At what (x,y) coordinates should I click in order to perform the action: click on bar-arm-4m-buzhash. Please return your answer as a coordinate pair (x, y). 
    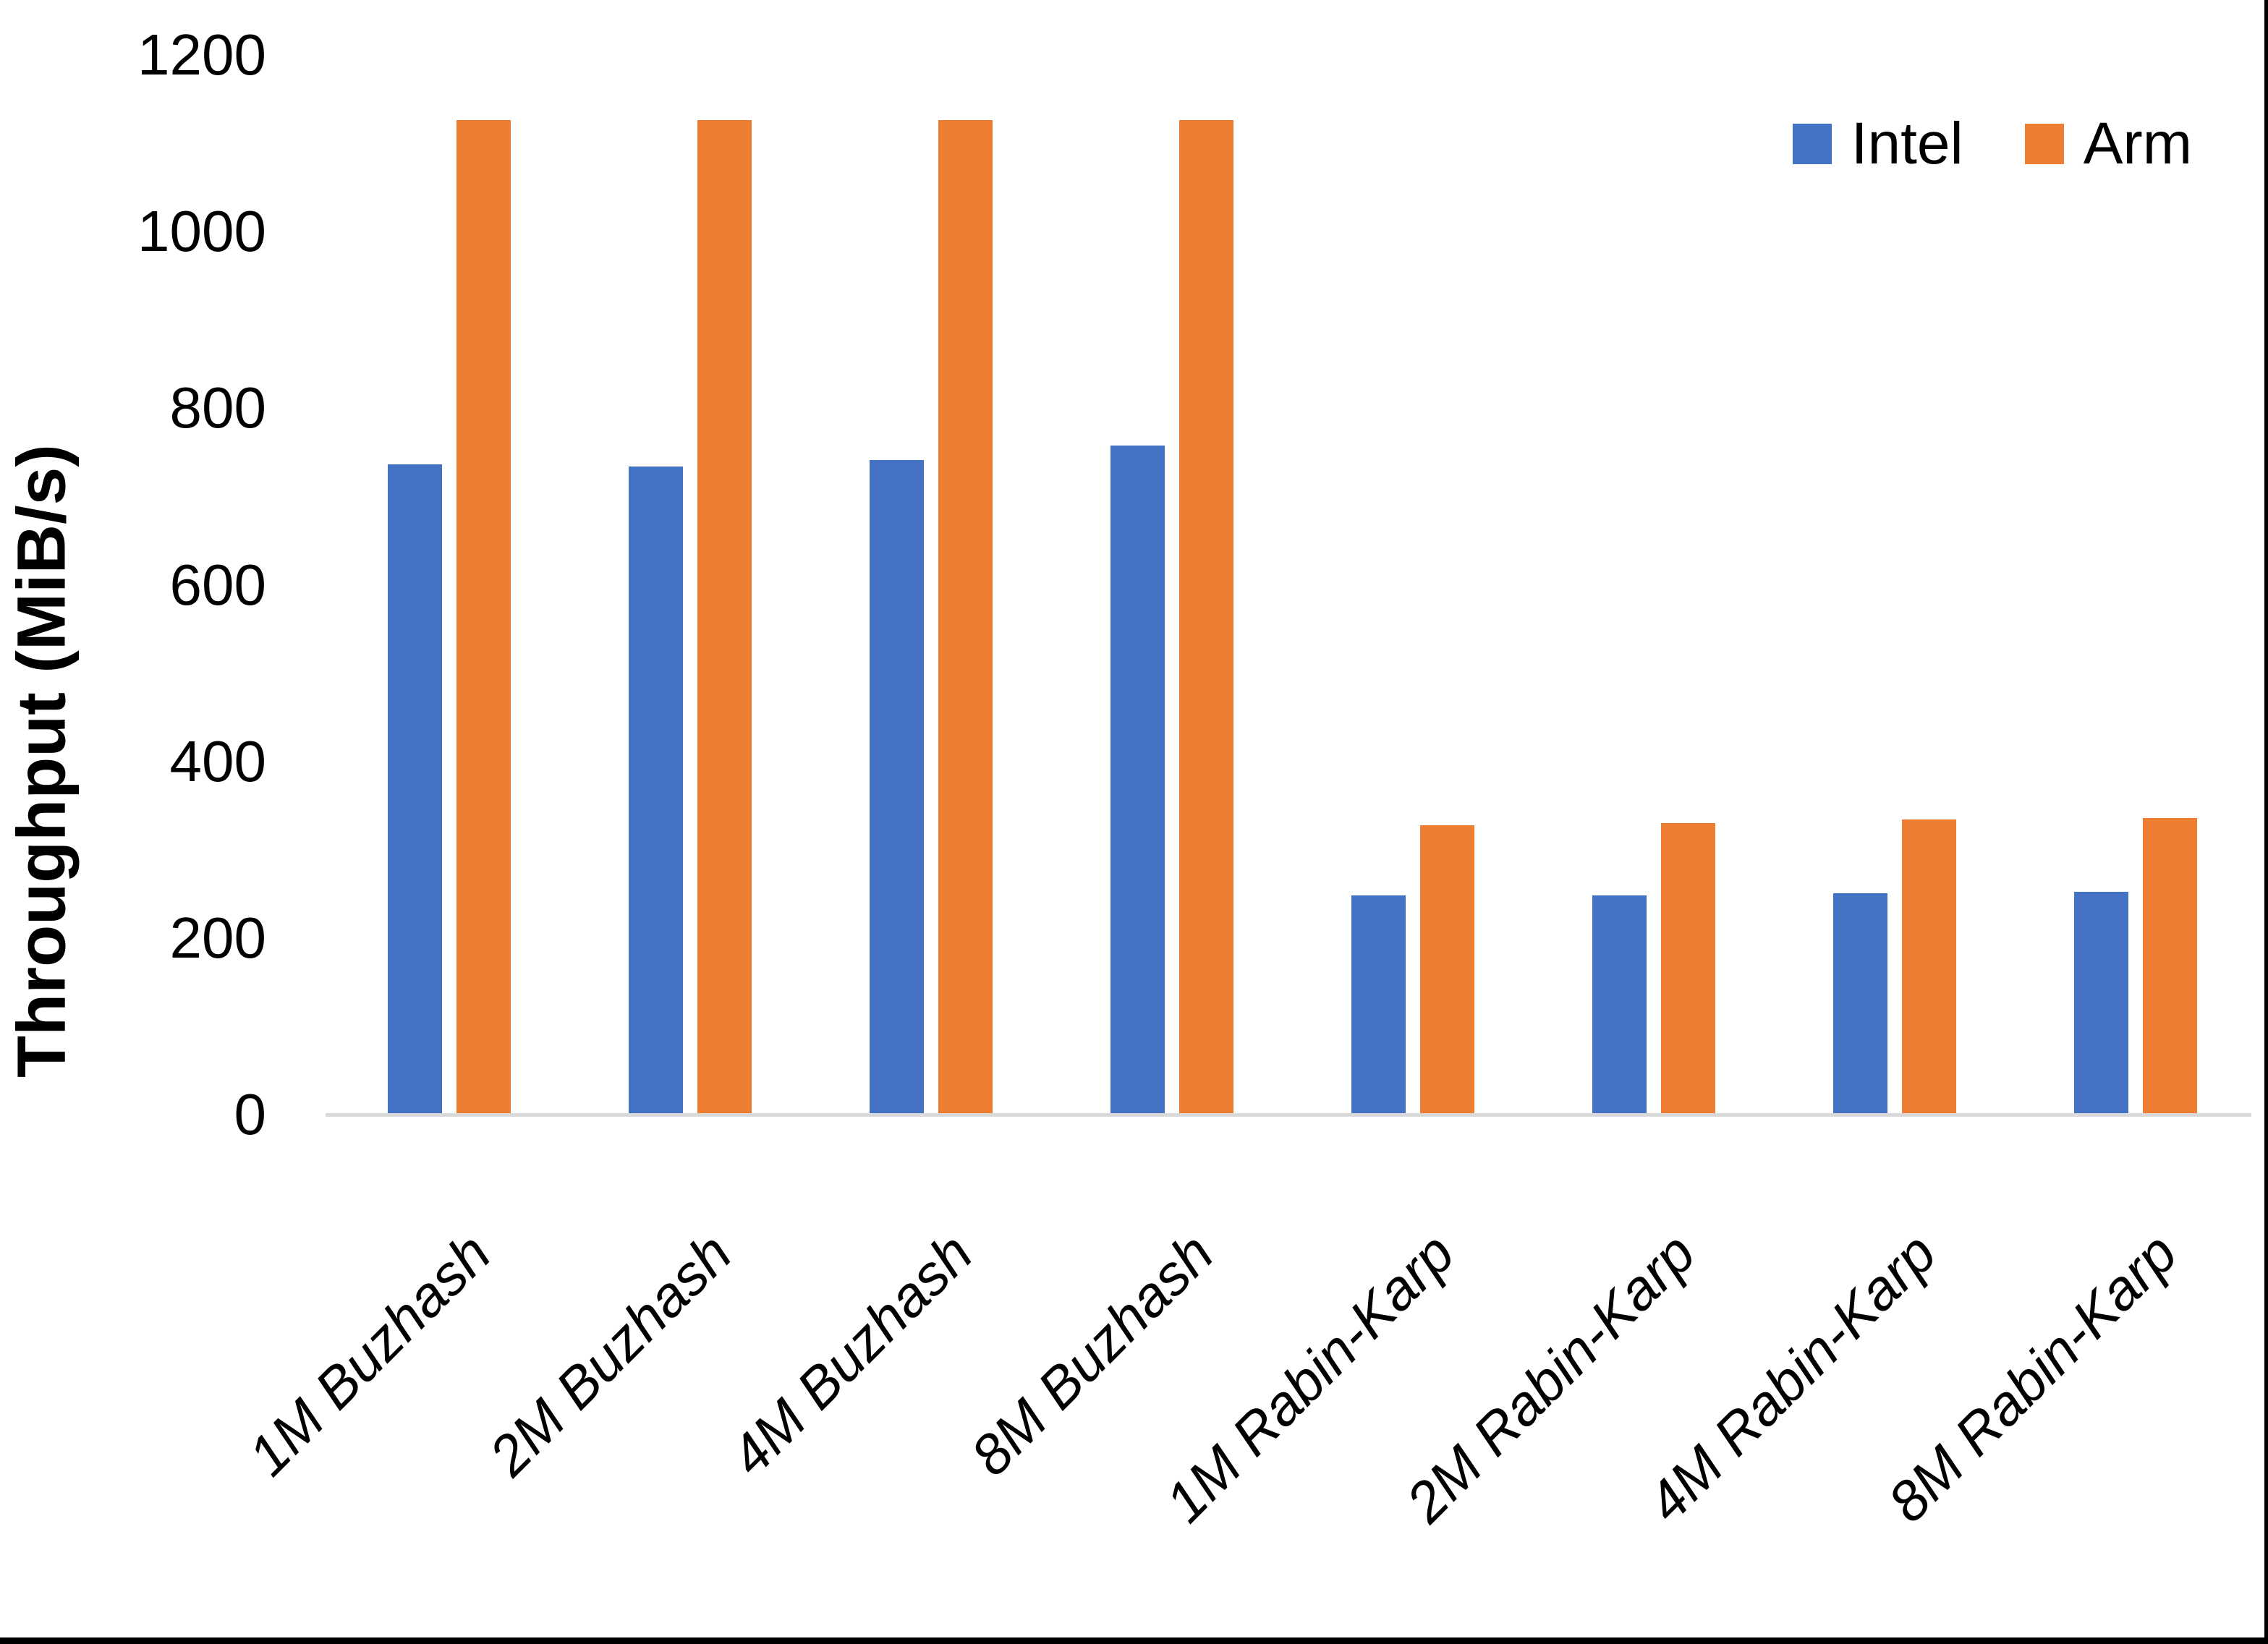
    Looking at the image, I should click on (965, 617).